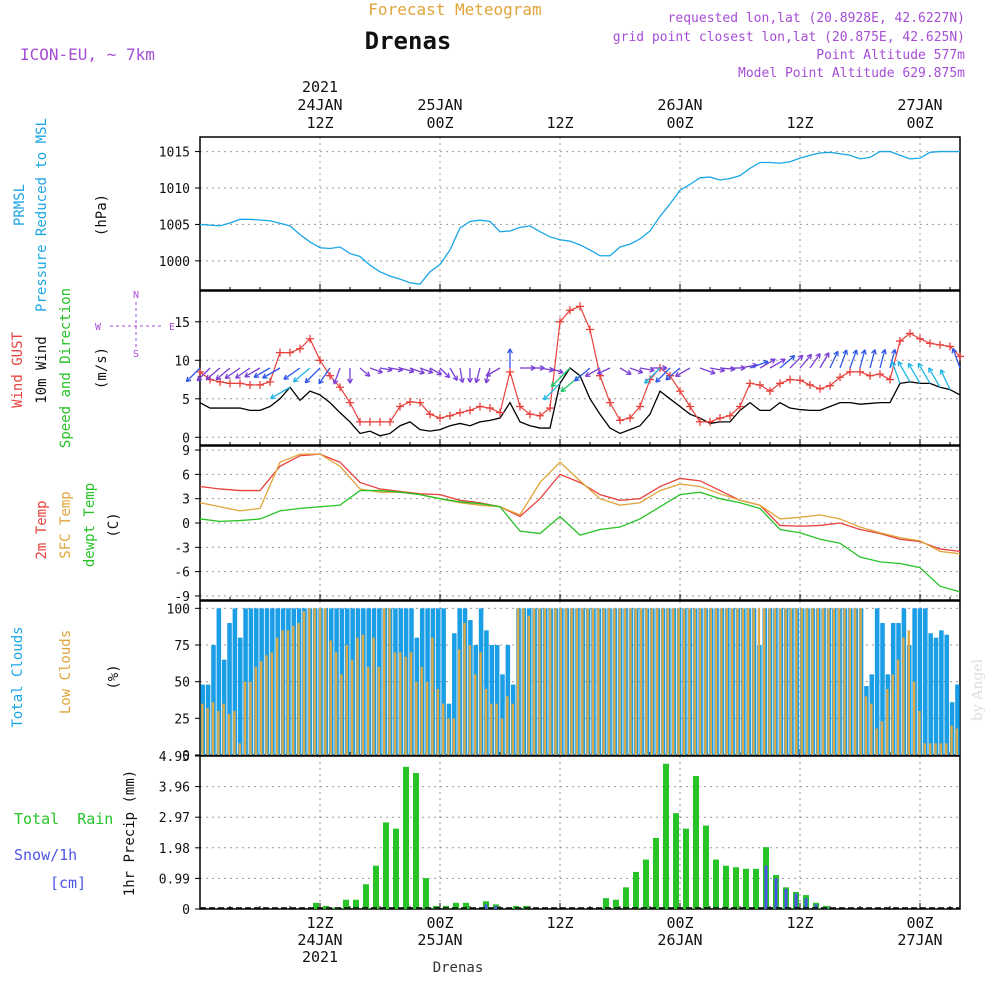 Image resolution: width=1000 pixels, height=1004 pixels. Describe the element at coordinates (580, 368) in the screenshot. I see `wind-frame` at that location.